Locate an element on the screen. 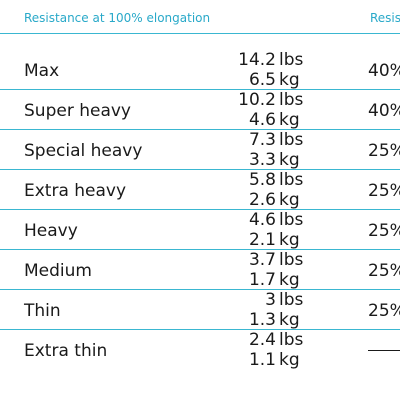 This screenshot has height=400, width=400. header-resistance-100: Resistance at 100% elongation is located at coordinates (117, 18).